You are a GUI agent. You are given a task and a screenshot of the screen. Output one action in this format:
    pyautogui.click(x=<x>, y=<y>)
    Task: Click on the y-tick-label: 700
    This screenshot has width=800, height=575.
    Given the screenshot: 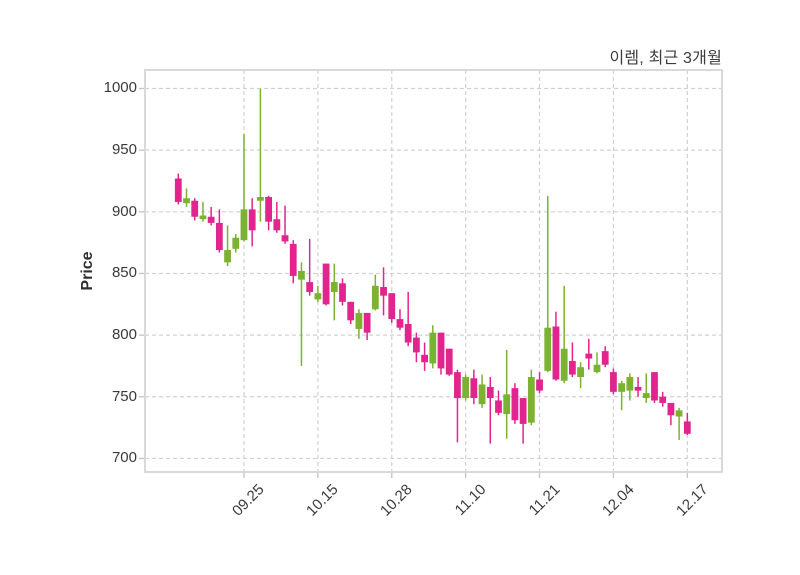 What is the action you would take?
    pyautogui.click(x=124, y=458)
    